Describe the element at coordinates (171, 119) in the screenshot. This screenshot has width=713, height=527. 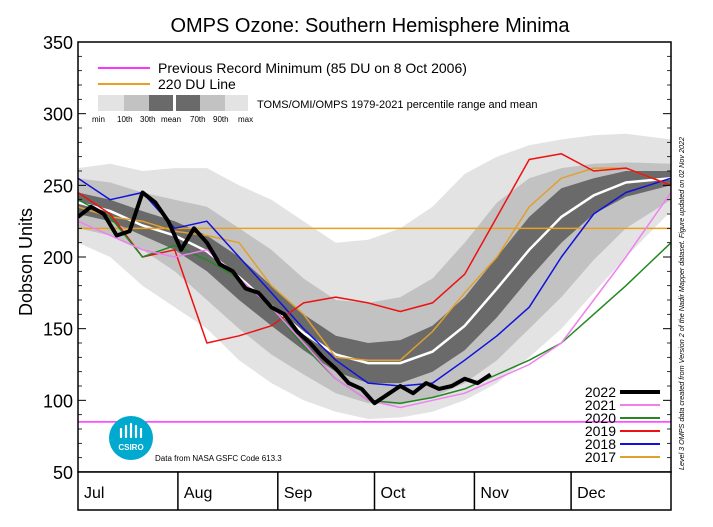
I see `pct-label-mean: mean` at that location.